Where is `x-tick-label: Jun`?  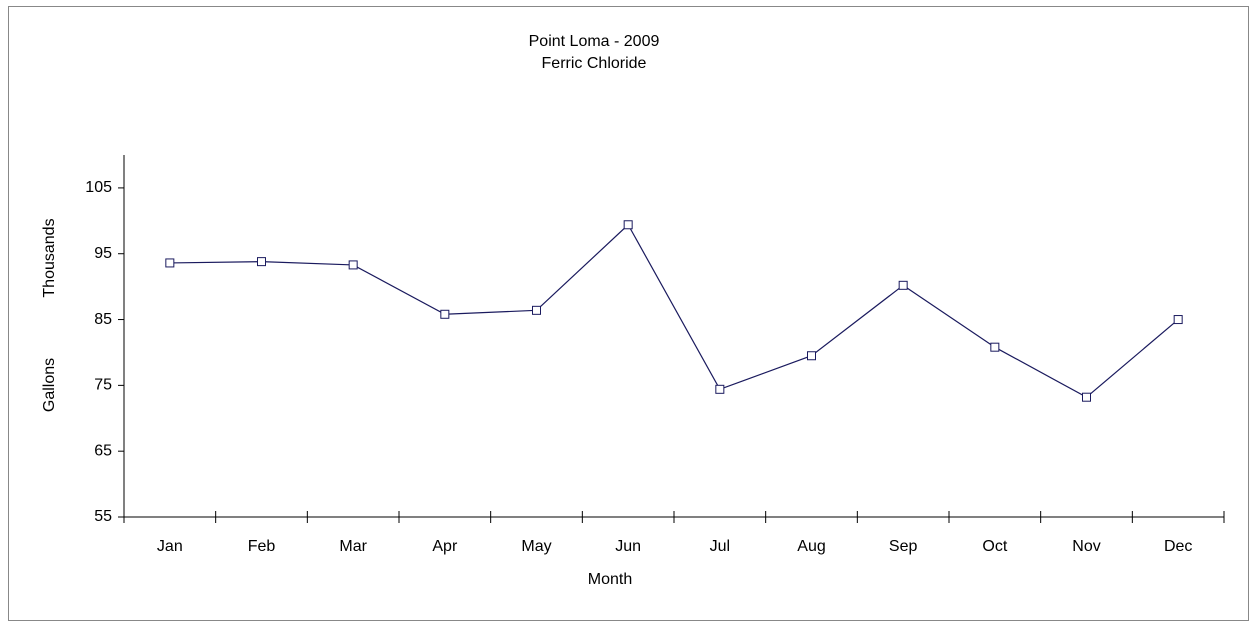 x-tick-label: Jun is located at coordinates (628, 546).